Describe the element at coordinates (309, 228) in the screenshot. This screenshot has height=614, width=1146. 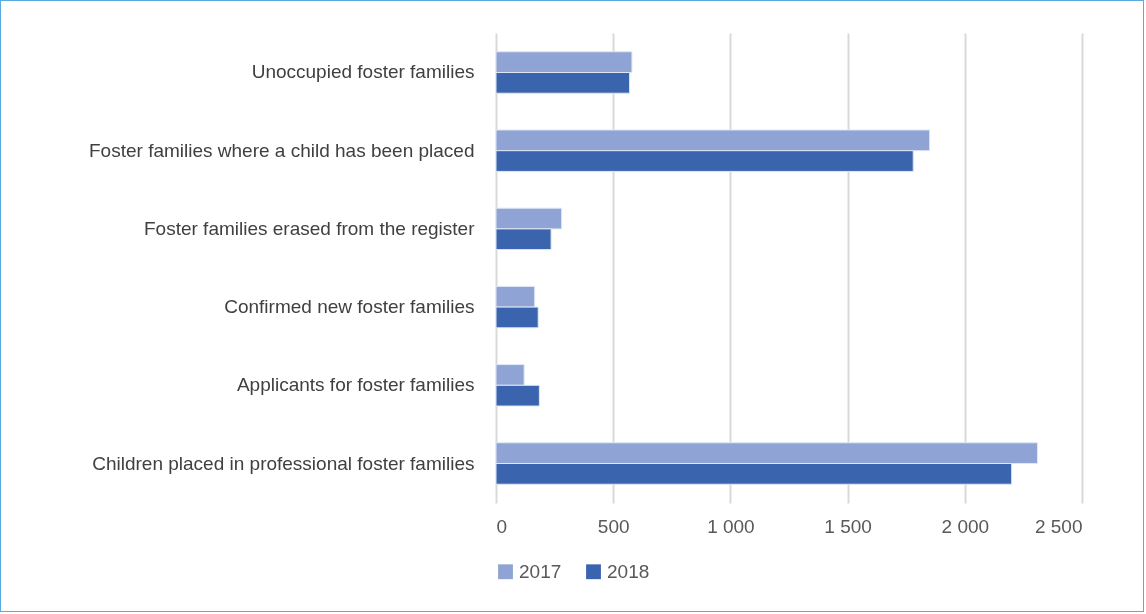
I see `y-tick-label: Foster families erased from the register` at that location.